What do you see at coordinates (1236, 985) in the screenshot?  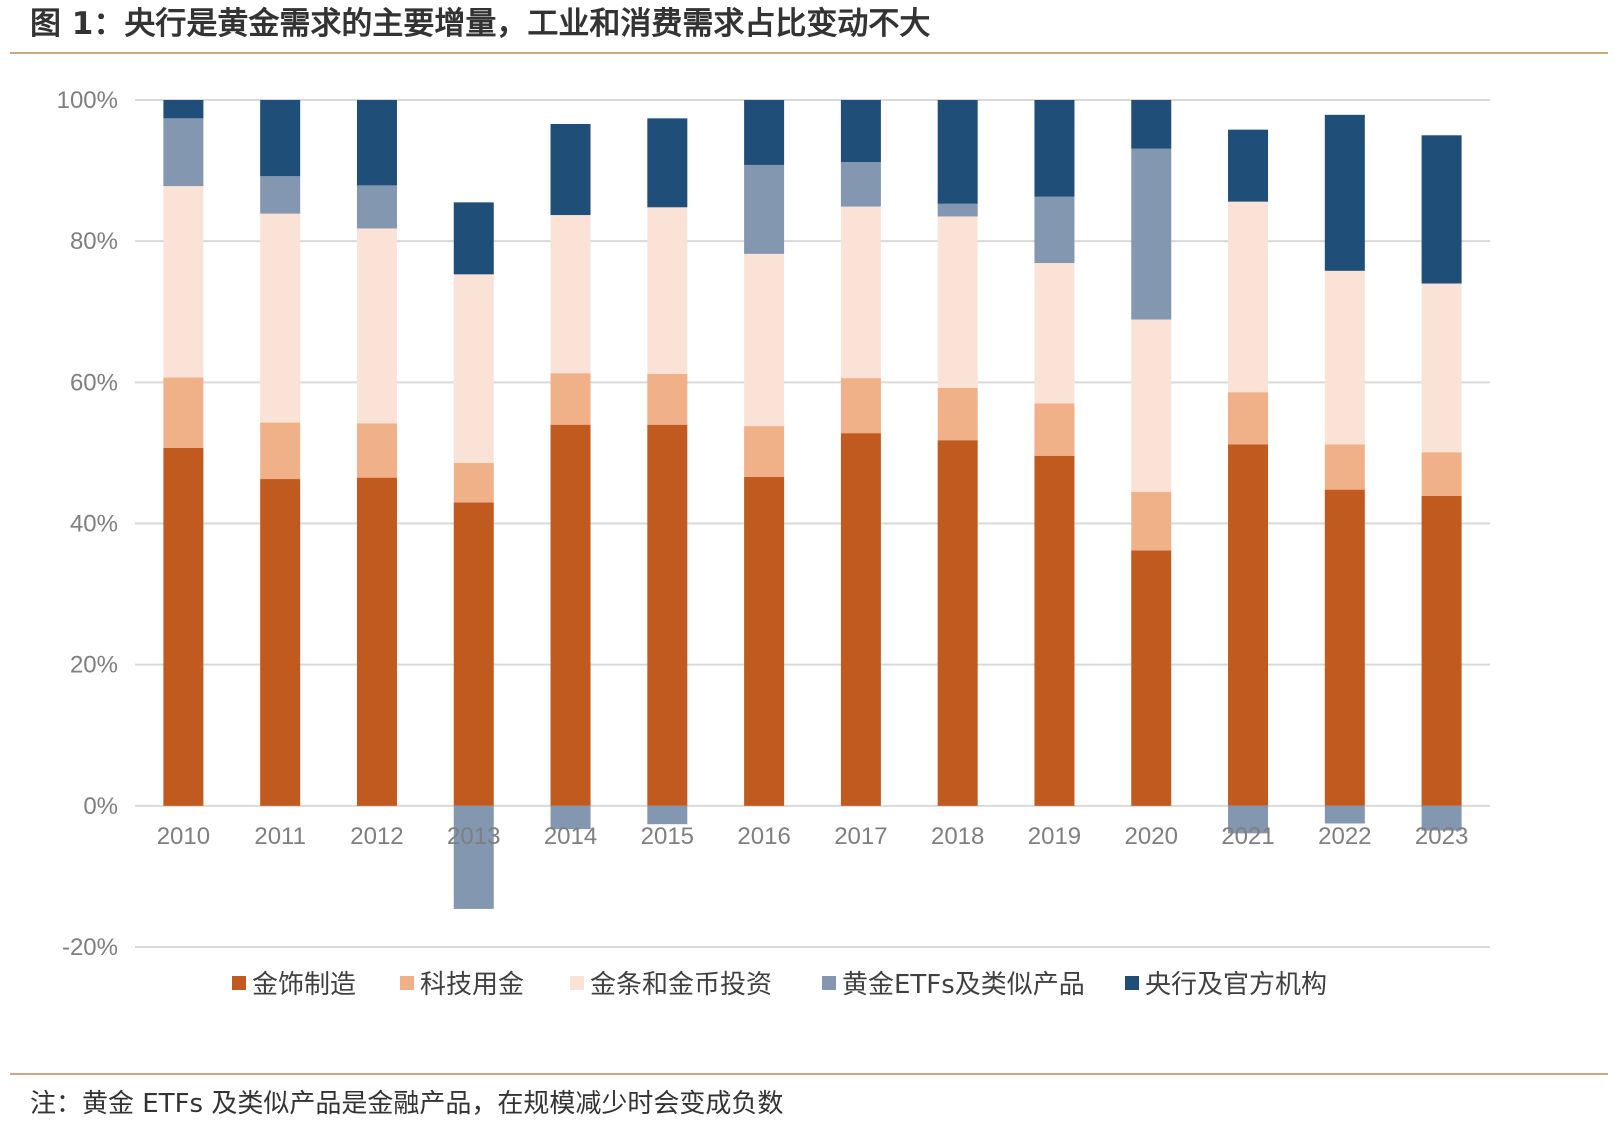 I see `legend-label: 央行及官方机构` at bounding box center [1236, 985].